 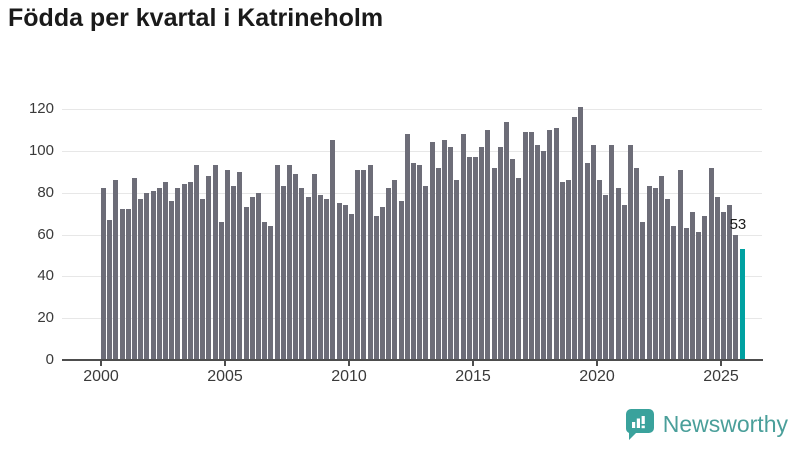 I want to click on y-tick-label: 100, so click(x=41, y=150).